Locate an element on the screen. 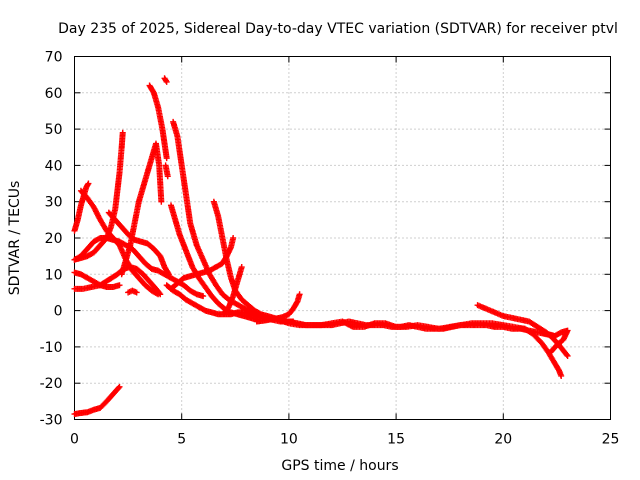 The image size is (640, 480). series-arc-m is located at coordinates (217, 219).